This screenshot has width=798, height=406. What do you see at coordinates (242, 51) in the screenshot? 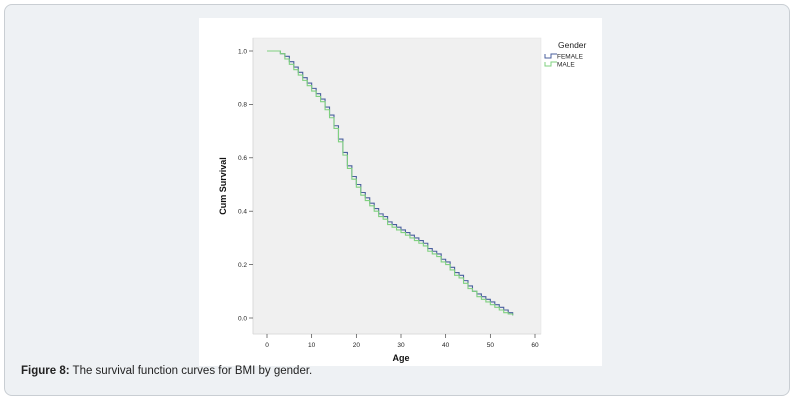
I see `y-tick-label: 1.0` at bounding box center [242, 51].